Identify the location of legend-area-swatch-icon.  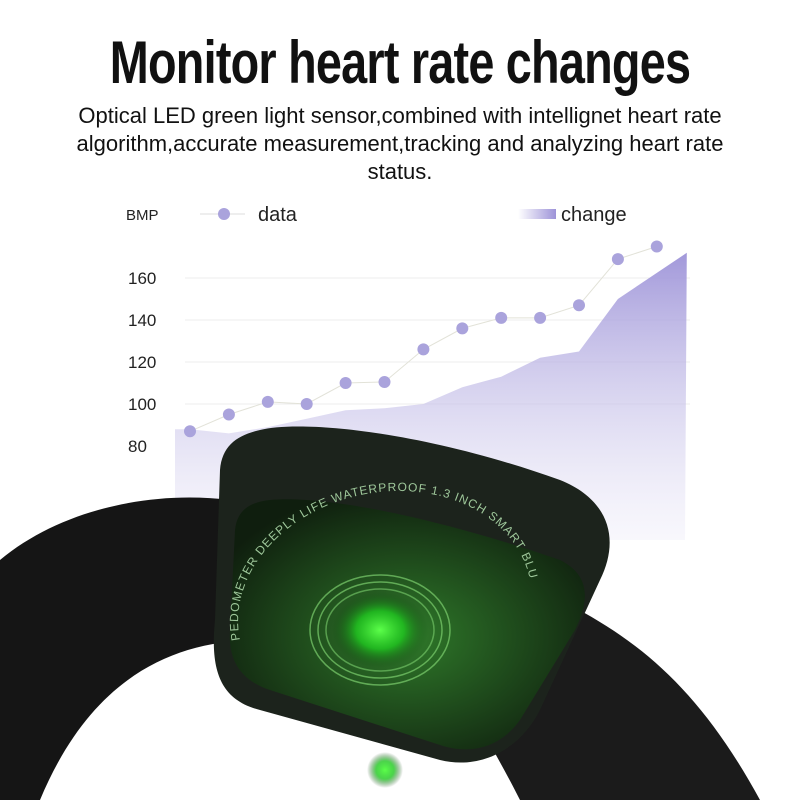
(537, 214).